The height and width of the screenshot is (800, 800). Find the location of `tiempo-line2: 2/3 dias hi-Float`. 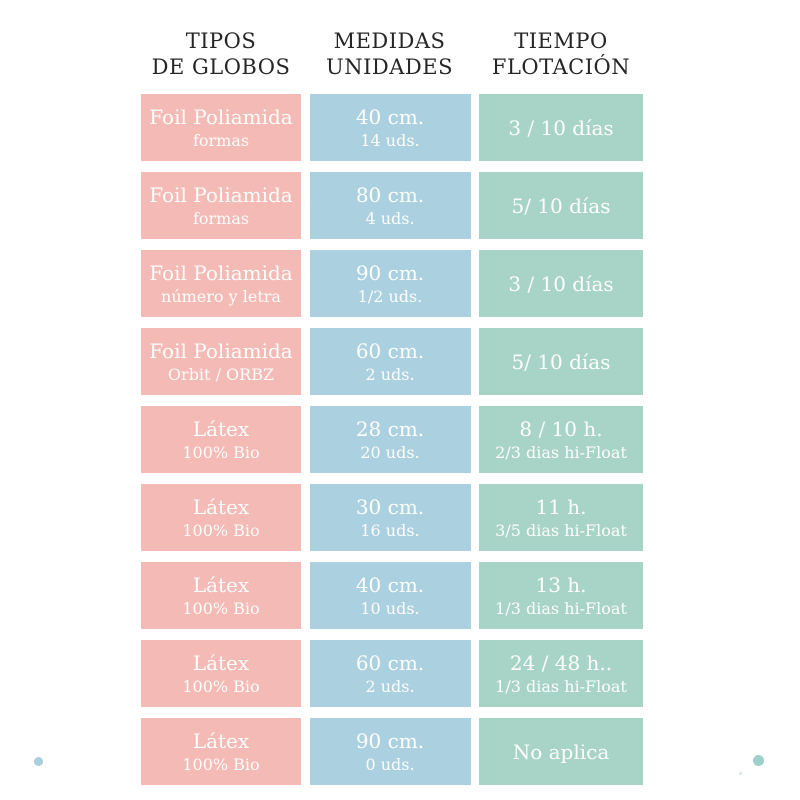

tiempo-line2: 2/3 dias hi-Float is located at coordinates (561, 452).